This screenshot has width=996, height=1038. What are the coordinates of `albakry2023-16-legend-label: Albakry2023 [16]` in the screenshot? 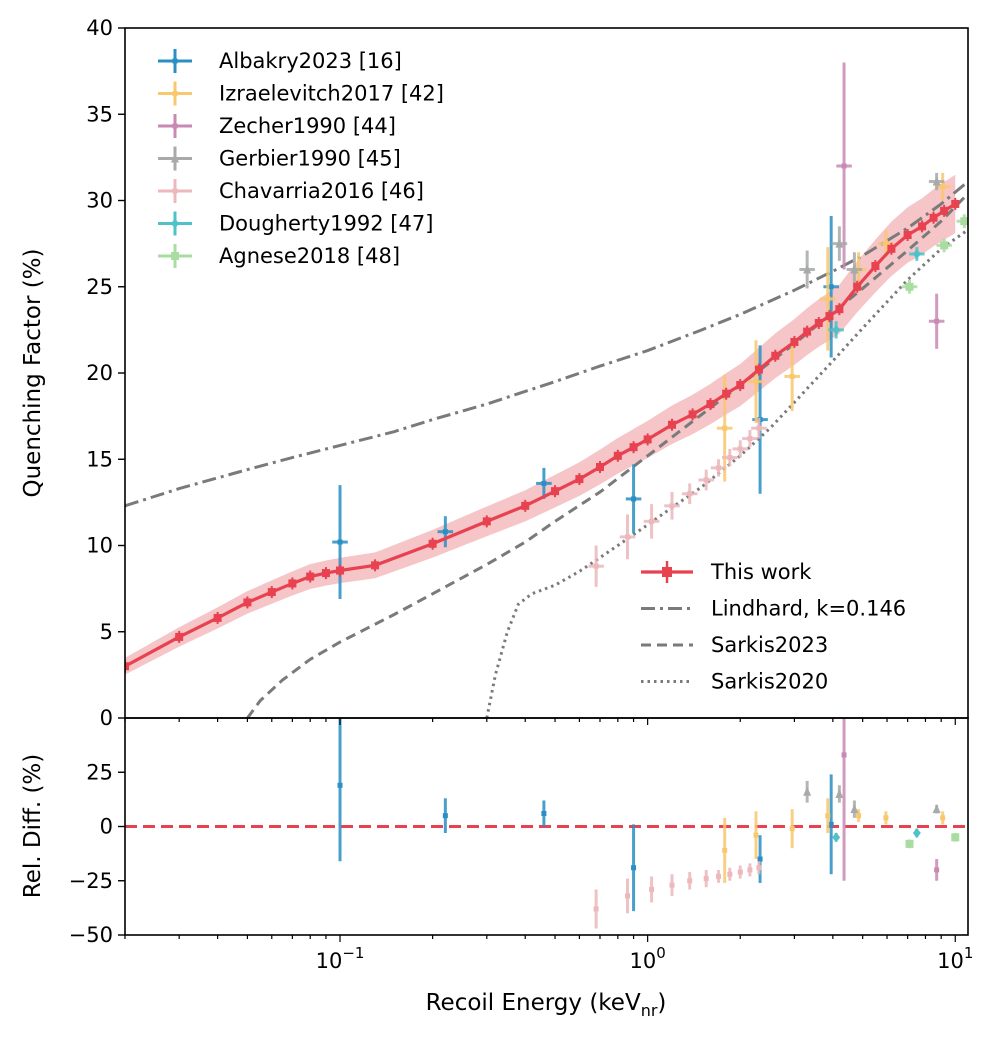 It's located at (310, 61).